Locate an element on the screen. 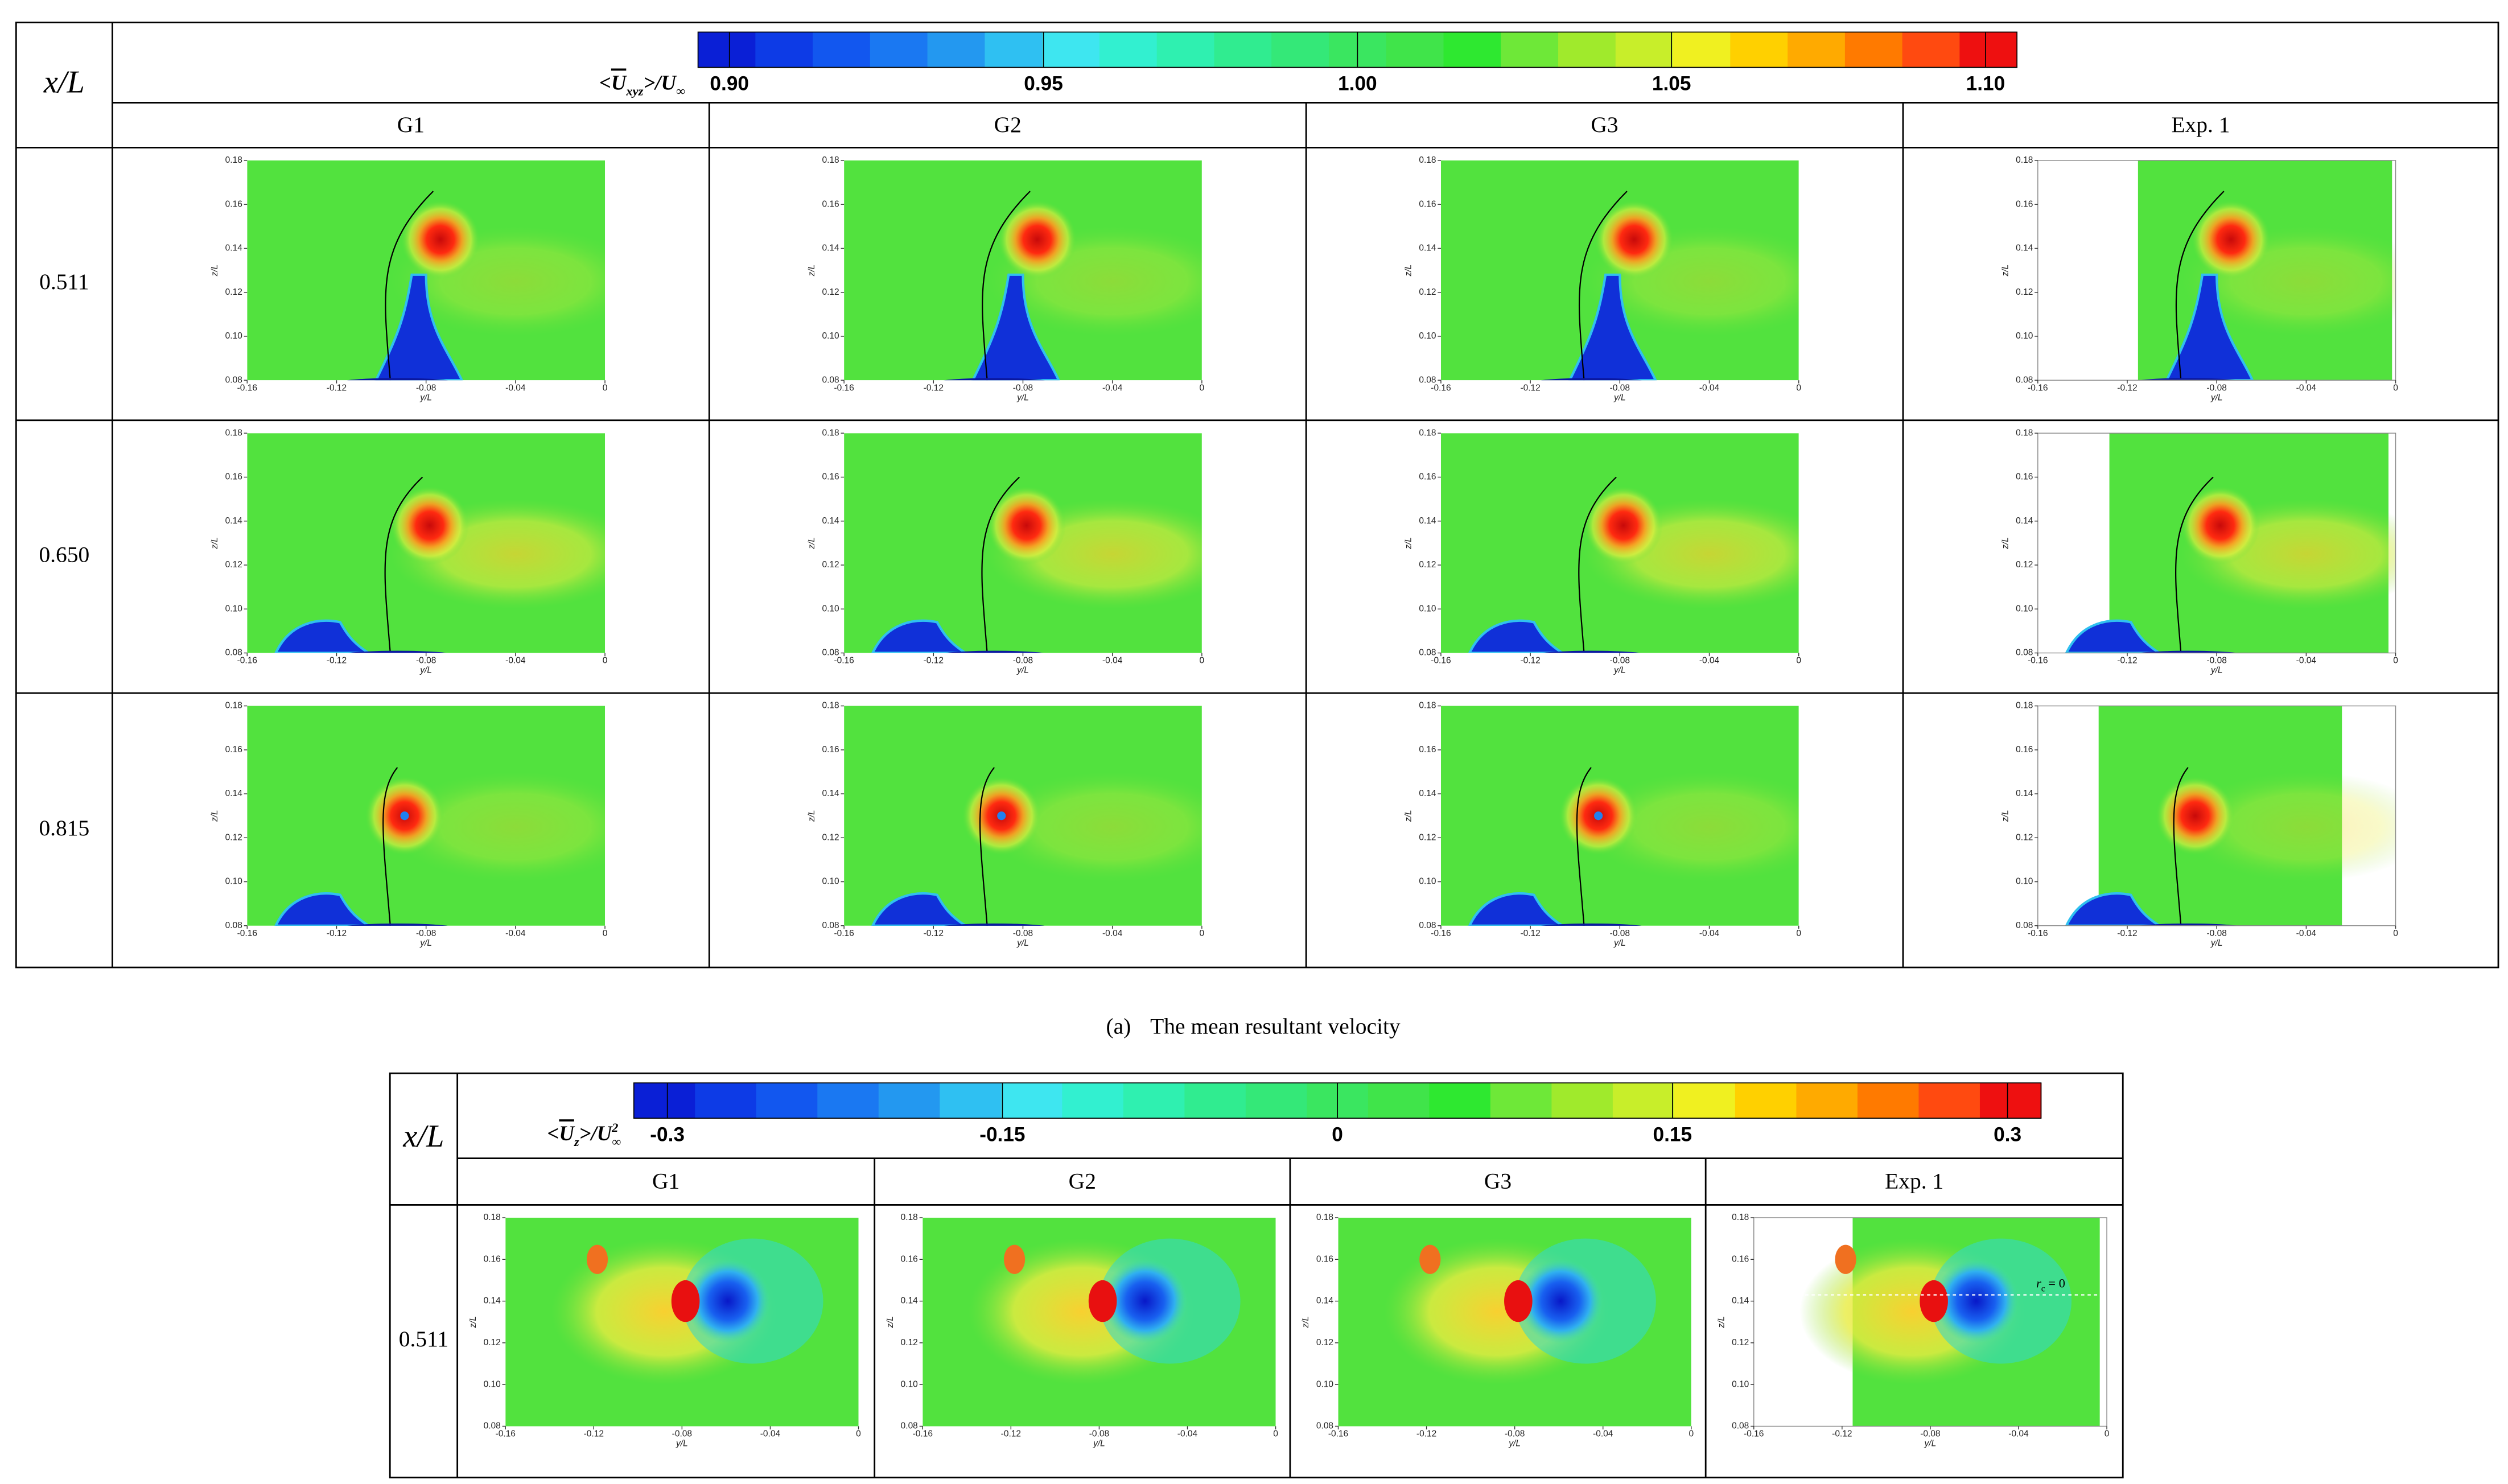 This screenshot has height=1484, width=2508. colorbar-tick-label: 1.10 is located at coordinates (1985, 84).